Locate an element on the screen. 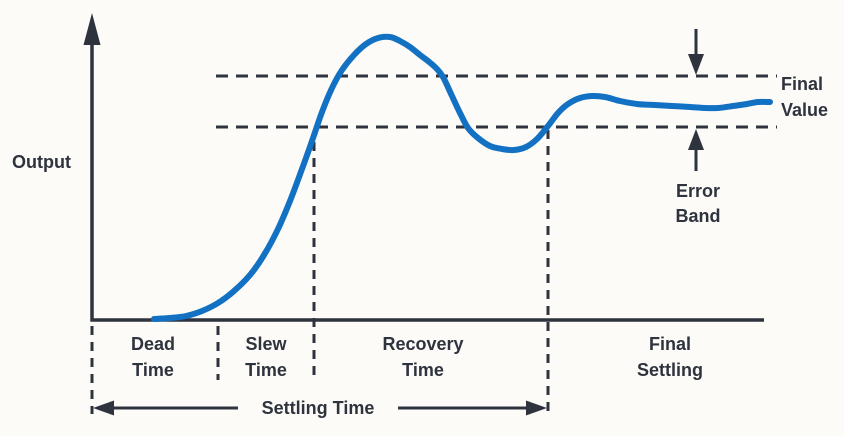 Image resolution: width=844 pixels, height=436 pixels. settling-time-label: Settling Time is located at coordinates (318, 408).